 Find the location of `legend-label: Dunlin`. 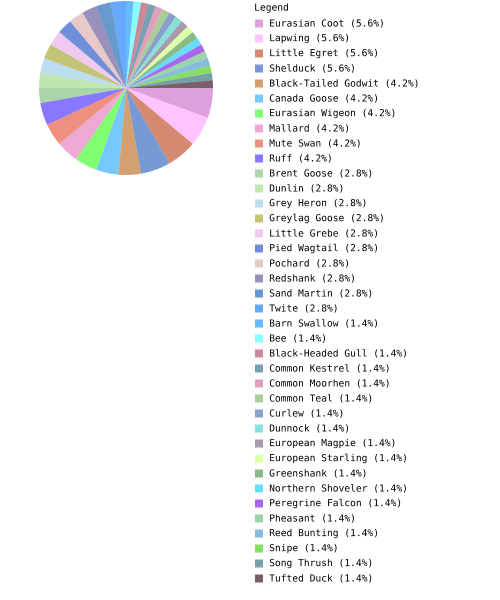

legend-label: Dunlin is located at coordinates (287, 188).